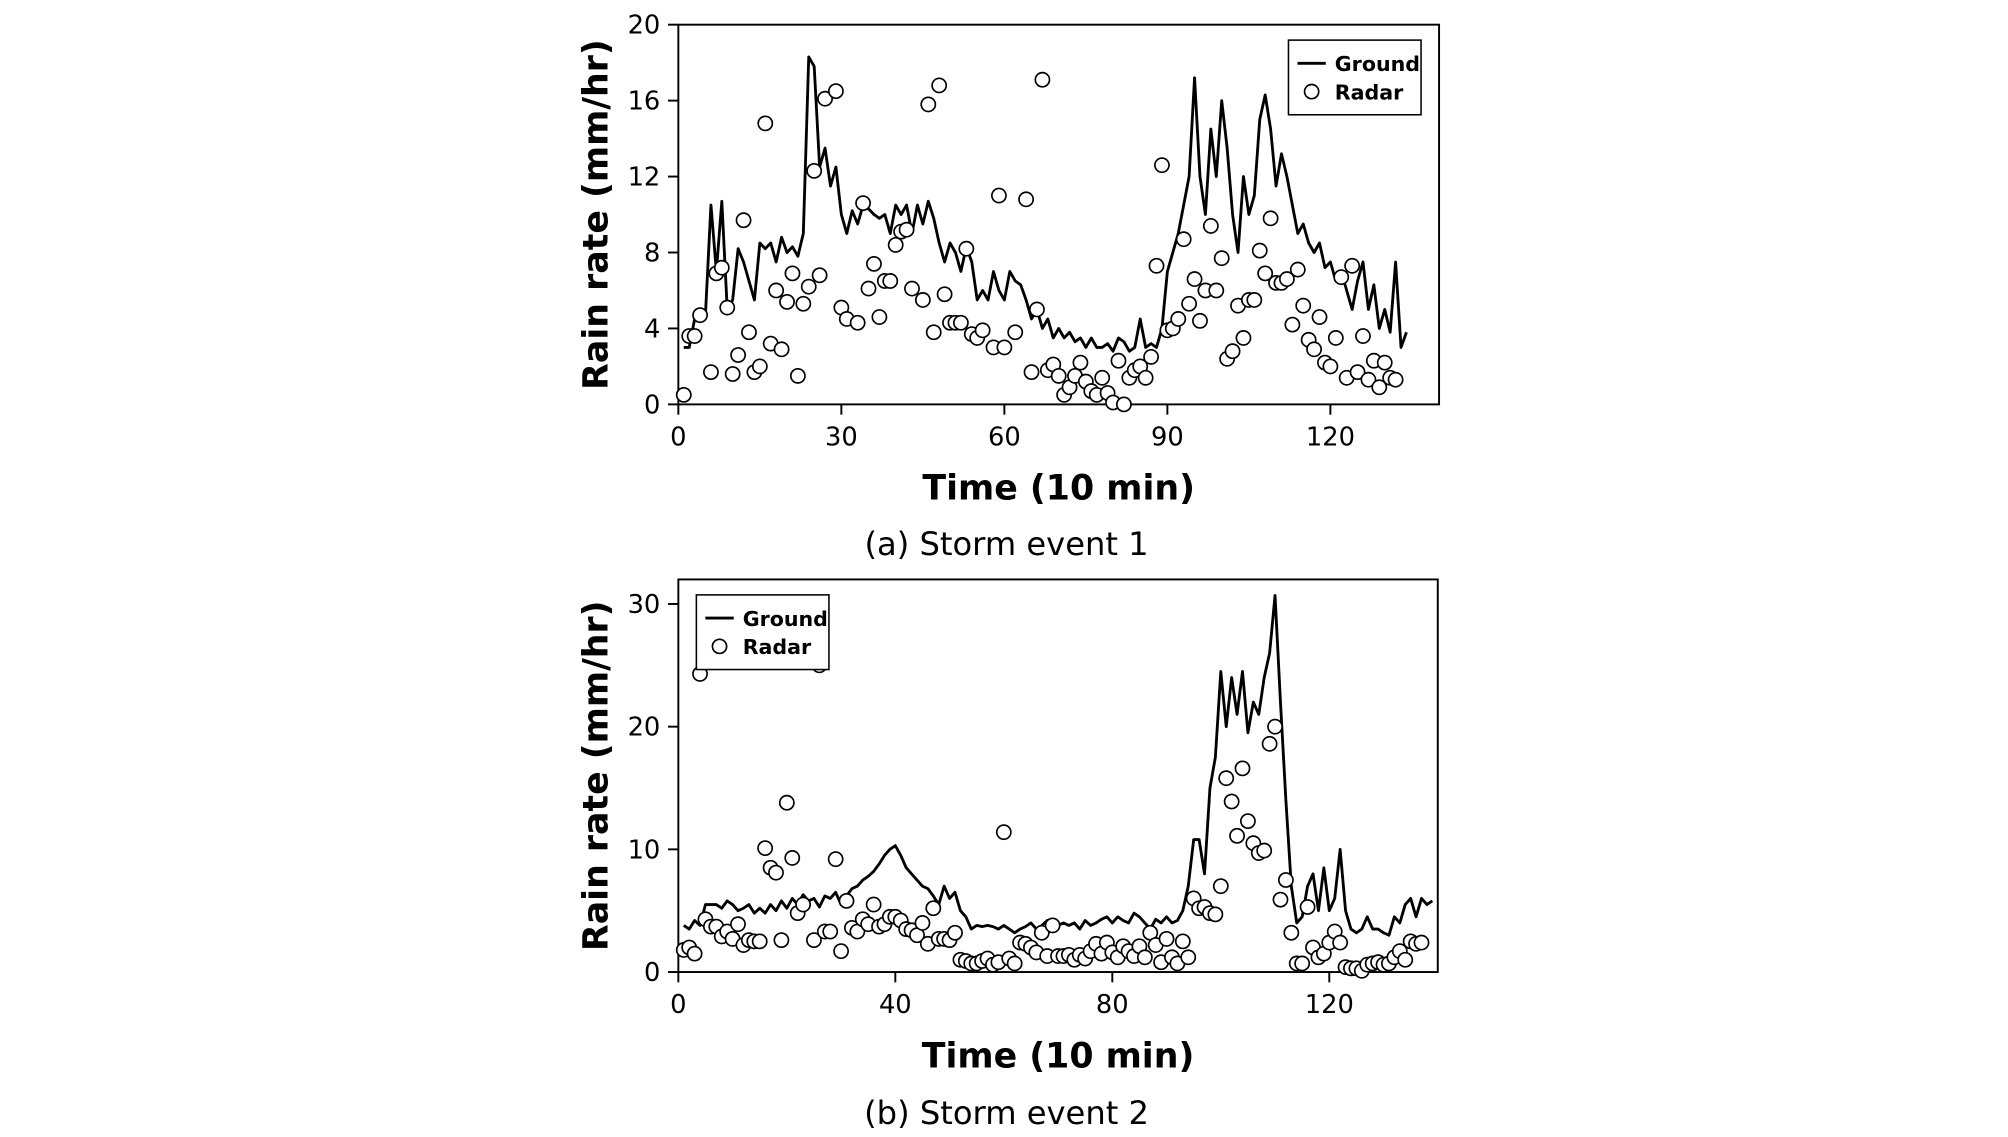  Describe the element at coordinates (644, 850) in the screenshot. I see `y-tick-label: 10` at that location.